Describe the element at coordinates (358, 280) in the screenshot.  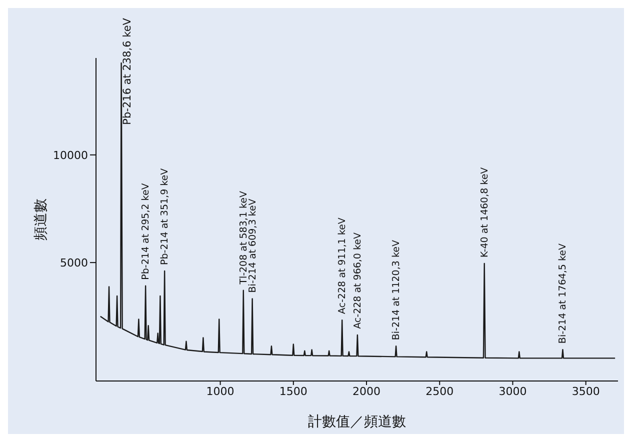
I see `annotation: Ac-228 at 966,0 keV` at that location.